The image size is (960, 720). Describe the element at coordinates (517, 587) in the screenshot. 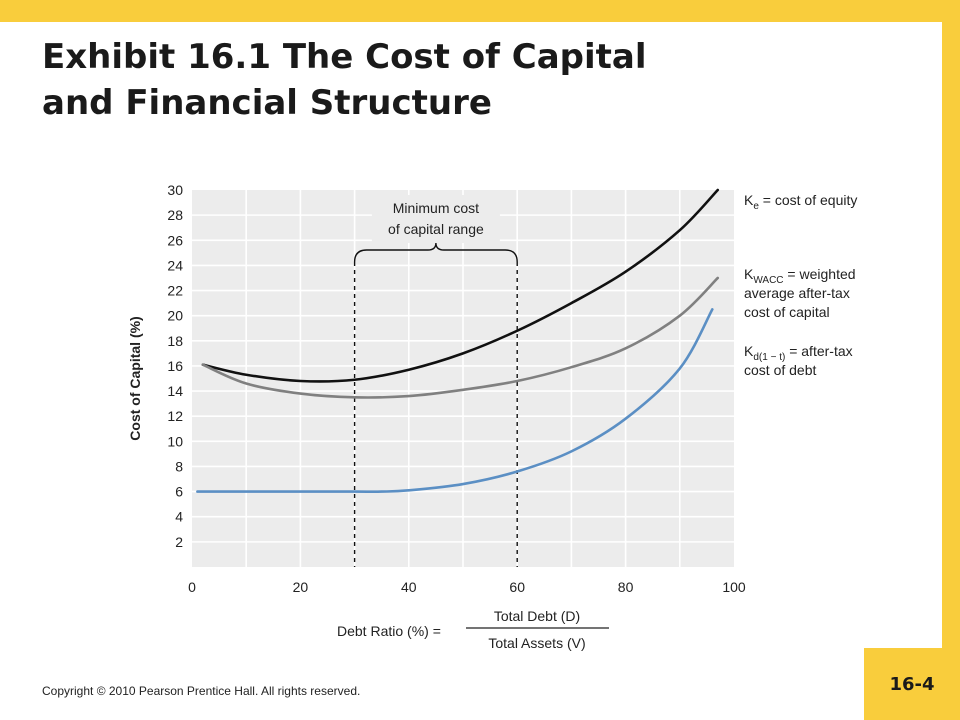

I see `x-tick-label: 60` at that location.